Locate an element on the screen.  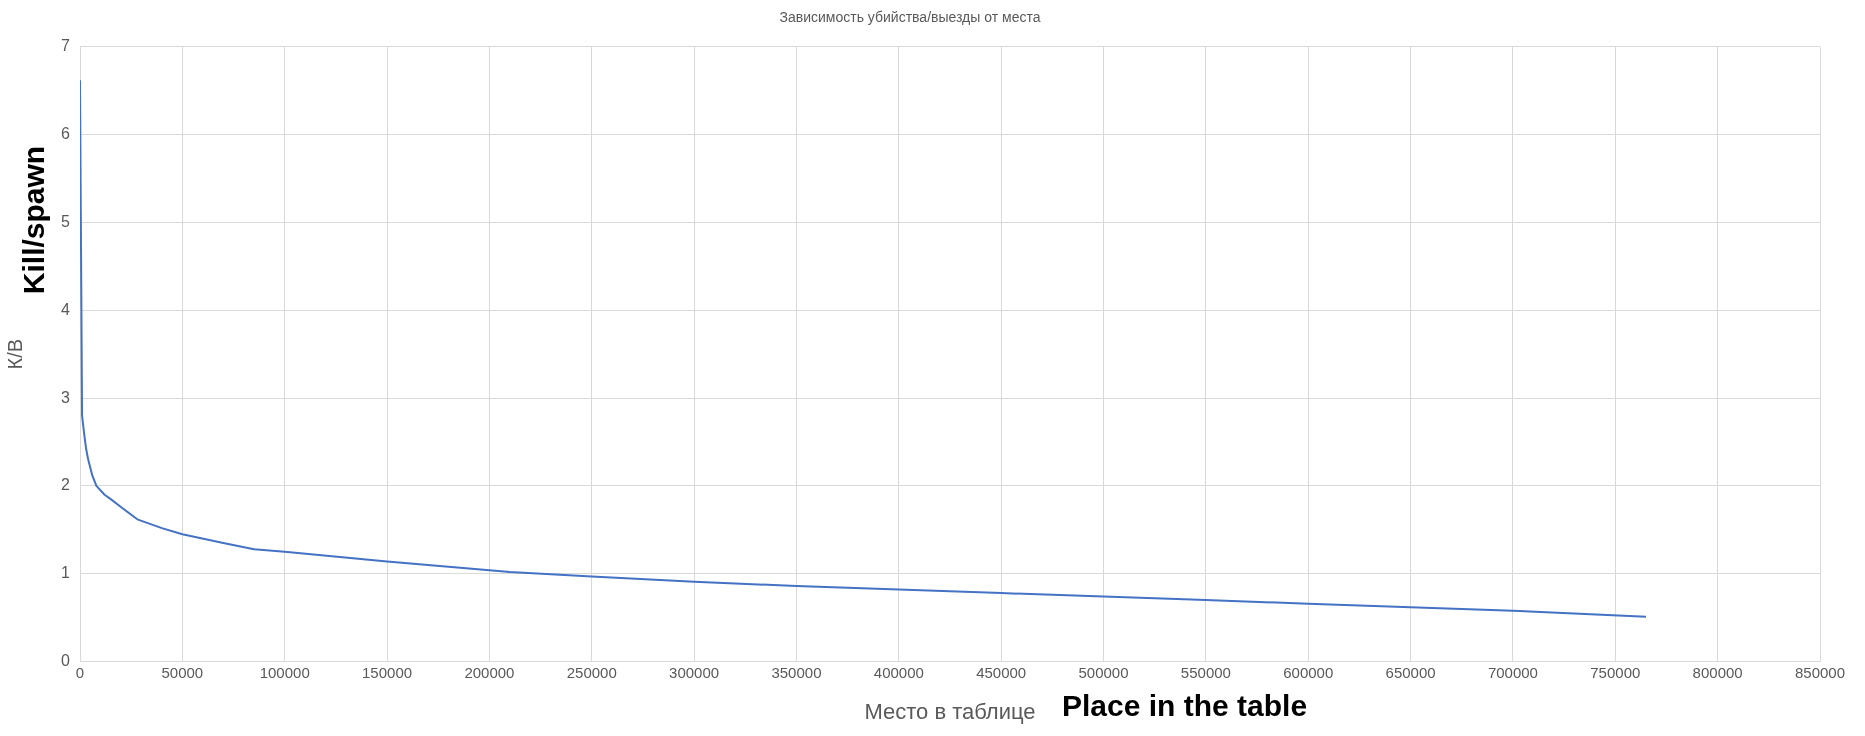
x-tick-label: 500000 is located at coordinates (1103, 672).